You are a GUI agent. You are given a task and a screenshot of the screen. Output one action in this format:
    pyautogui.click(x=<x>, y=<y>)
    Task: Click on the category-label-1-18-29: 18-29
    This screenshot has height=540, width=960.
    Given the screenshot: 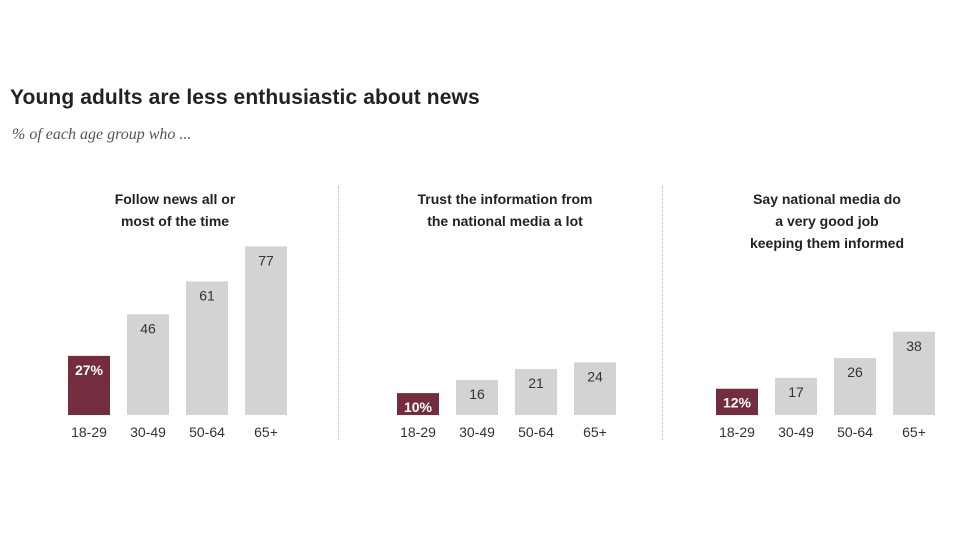 What is the action you would take?
    pyautogui.click(x=418, y=432)
    